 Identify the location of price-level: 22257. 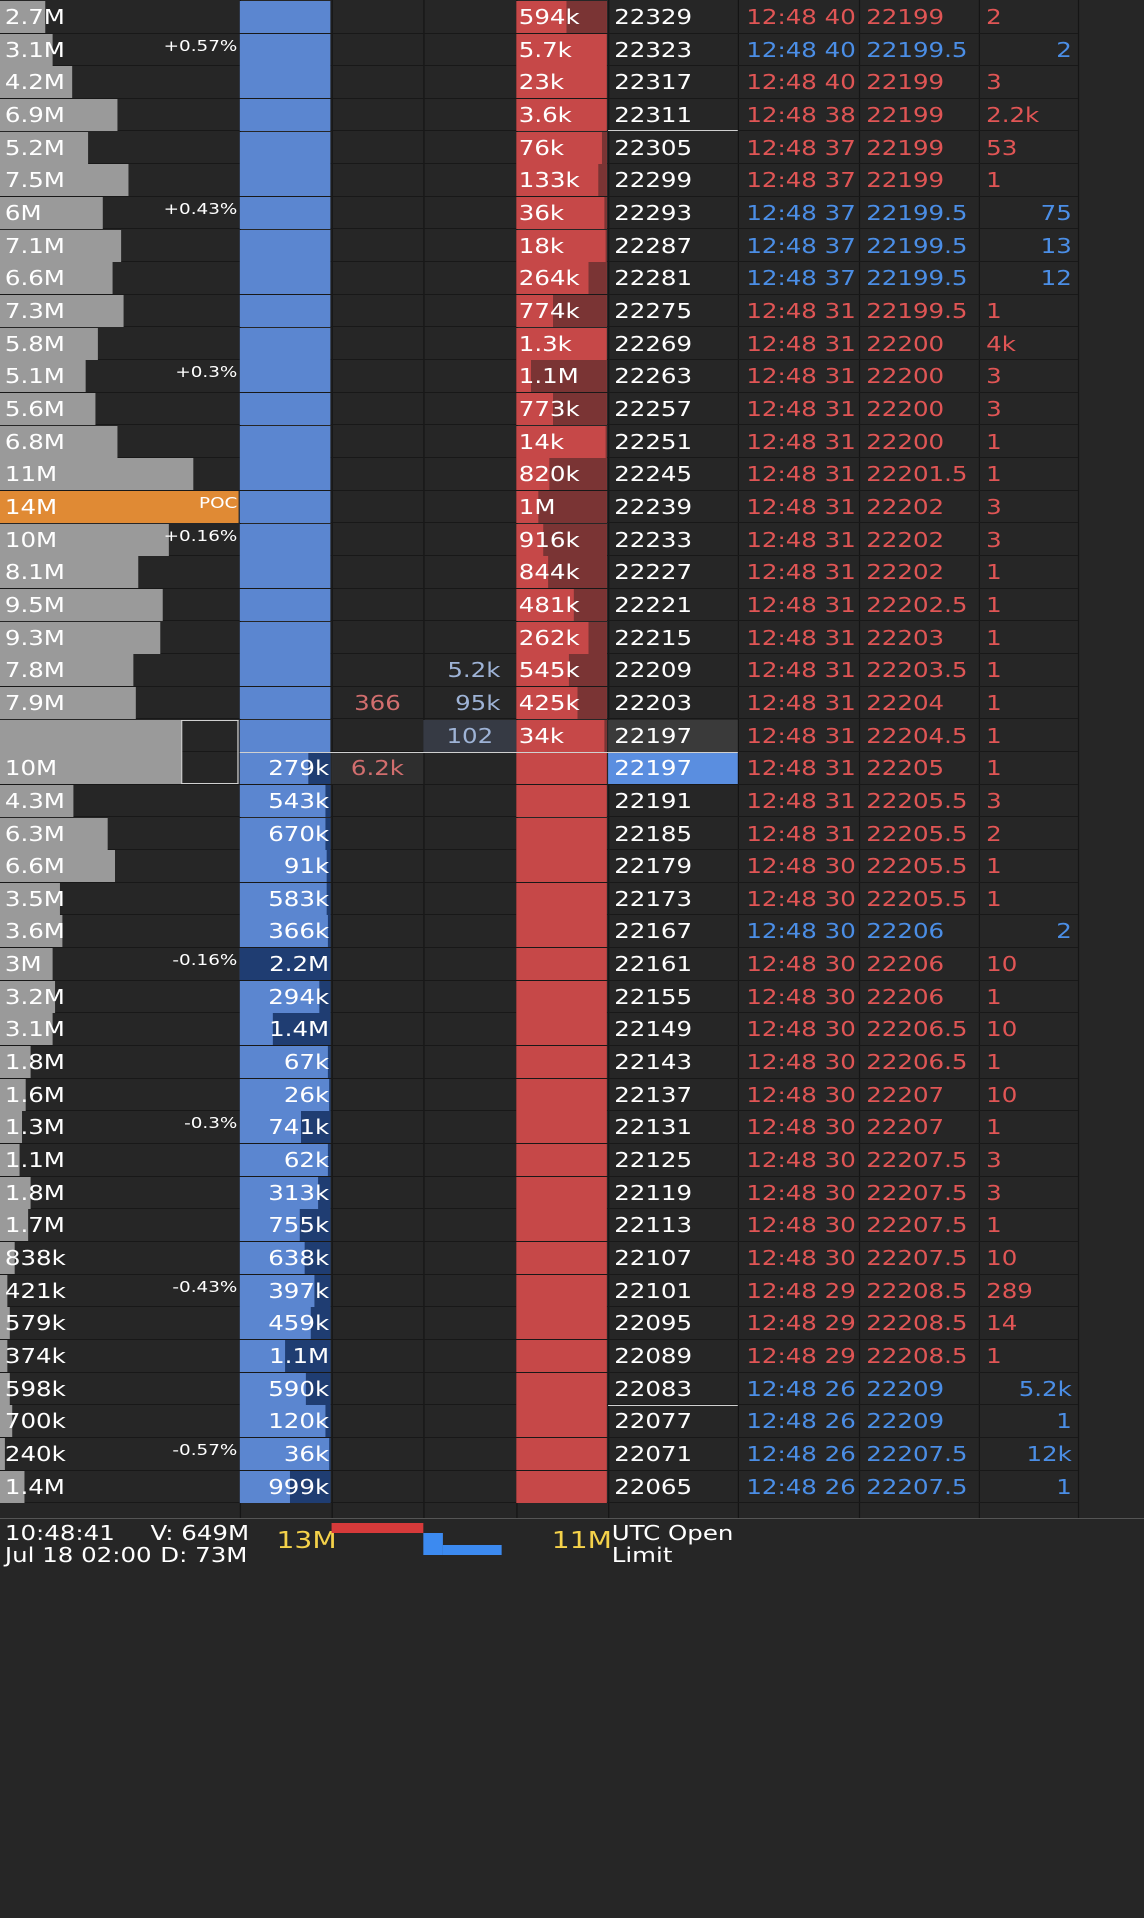
(653, 408).